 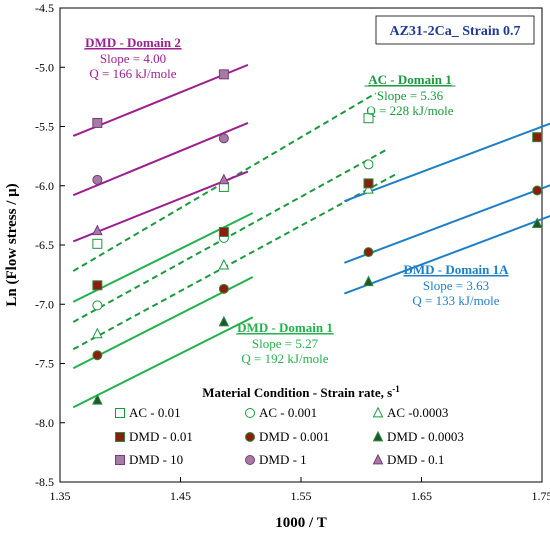 What do you see at coordinates (409, 110) in the screenshot?
I see `annotation-q: Q = 228 kJ/mole` at bounding box center [409, 110].